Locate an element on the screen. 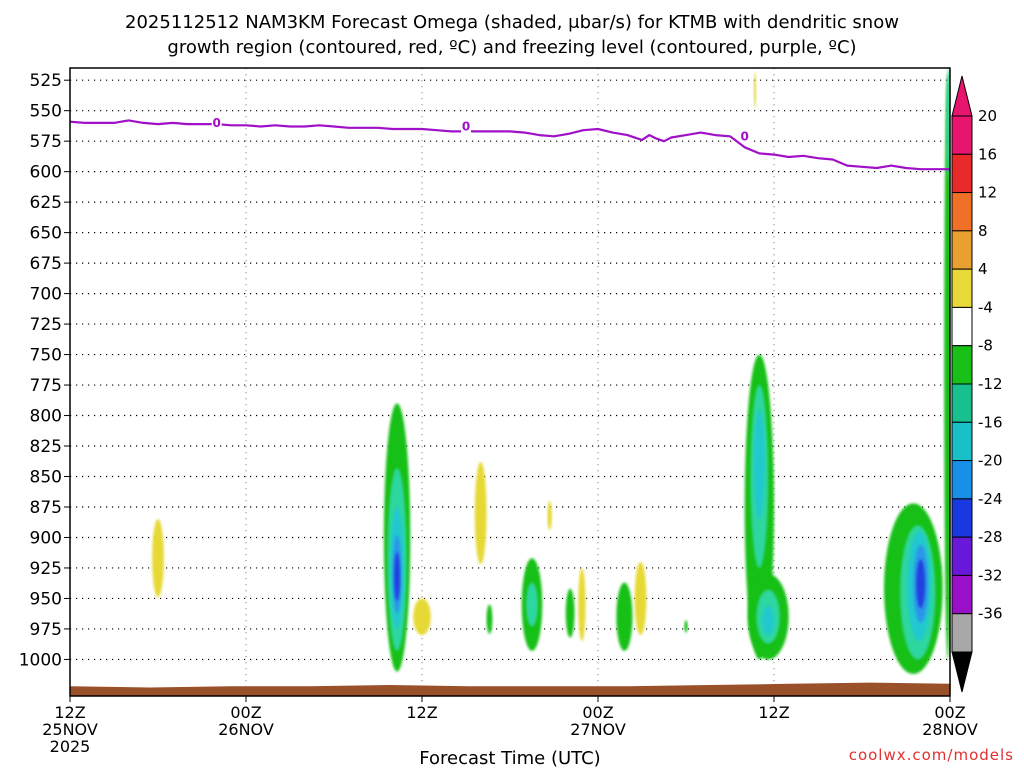  y-tick-label-800: 800 is located at coordinates (46, 417).